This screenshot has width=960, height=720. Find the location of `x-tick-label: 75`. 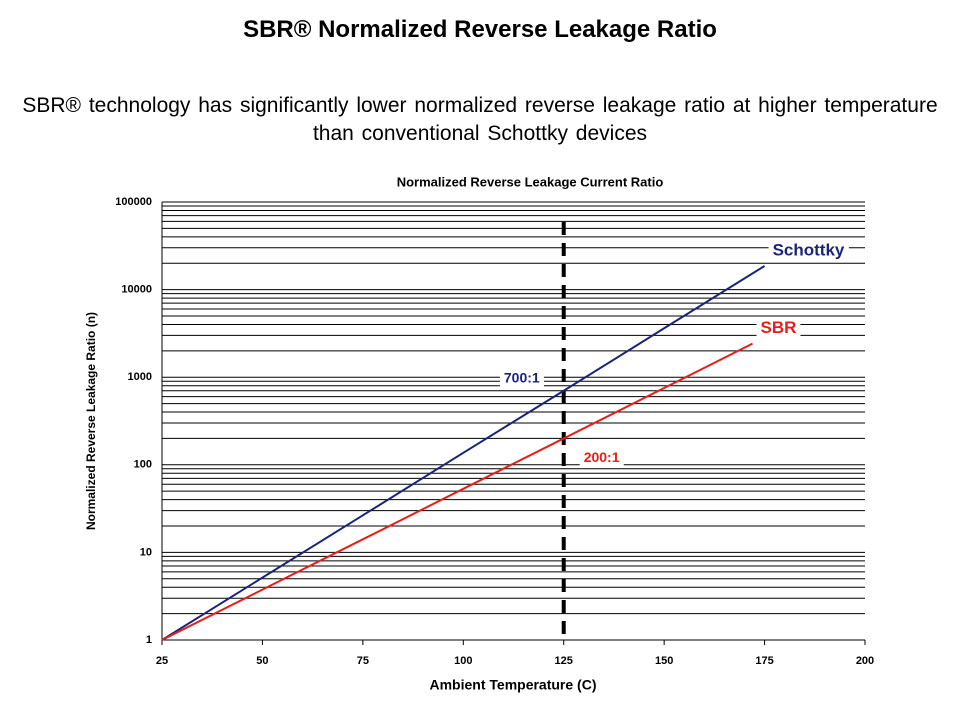

x-tick-label: 75 is located at coordinates (363, 661).